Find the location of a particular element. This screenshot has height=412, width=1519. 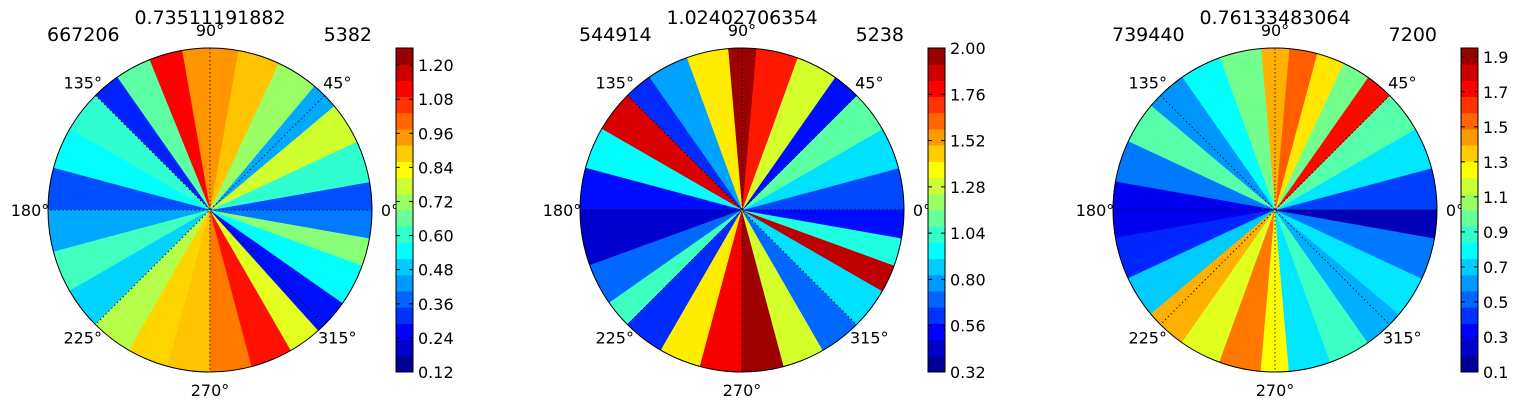

corner-right-value: 5382 is located at coordinates (348, 35).